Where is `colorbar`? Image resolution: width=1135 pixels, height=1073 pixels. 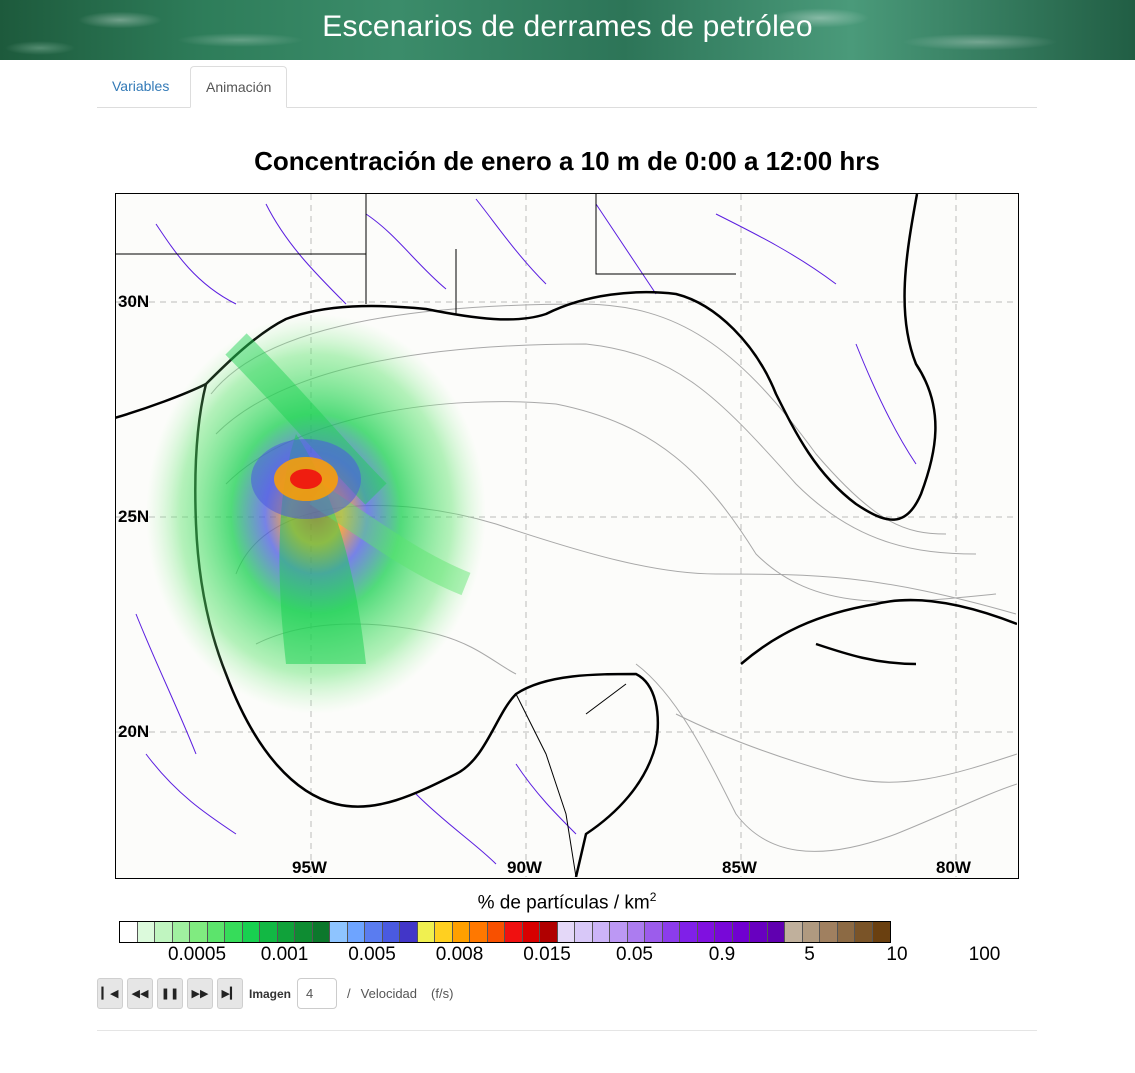
colorbar is located at coordinates (505, 932).